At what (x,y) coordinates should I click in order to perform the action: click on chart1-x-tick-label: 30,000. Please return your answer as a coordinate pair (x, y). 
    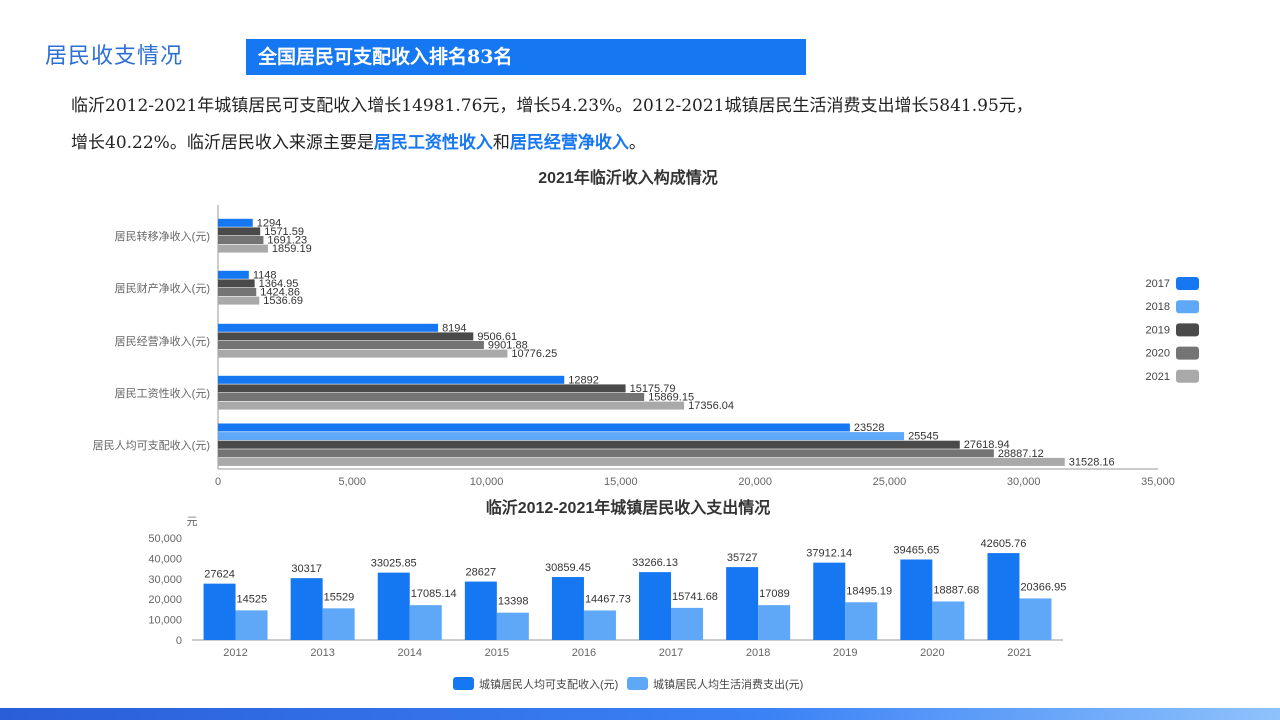
    Looking at the image, I should click on (1024, 482).